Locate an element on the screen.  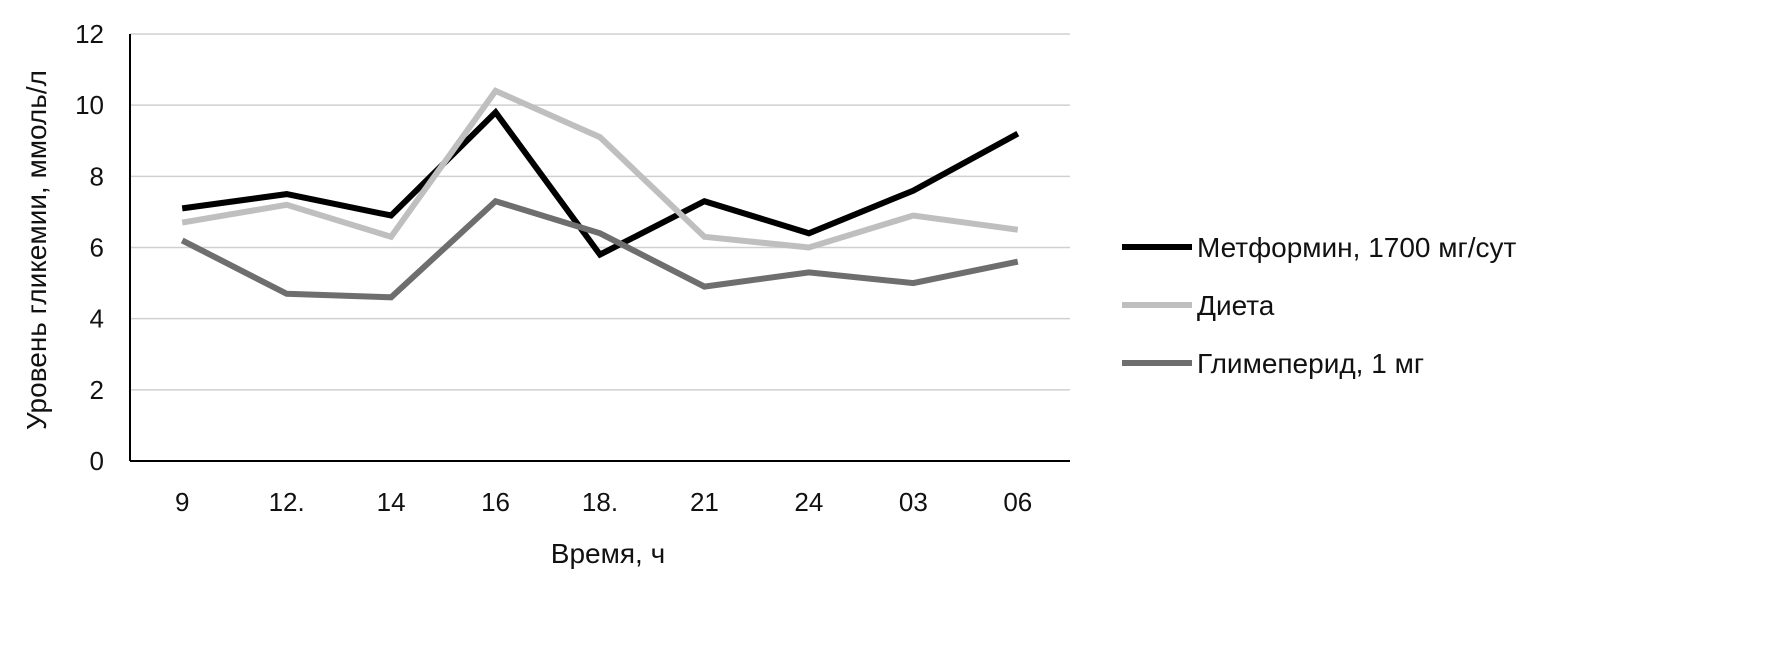
y-axis-title: Уровень гликемии, ммоль/л is located at coordinates (36, 250).